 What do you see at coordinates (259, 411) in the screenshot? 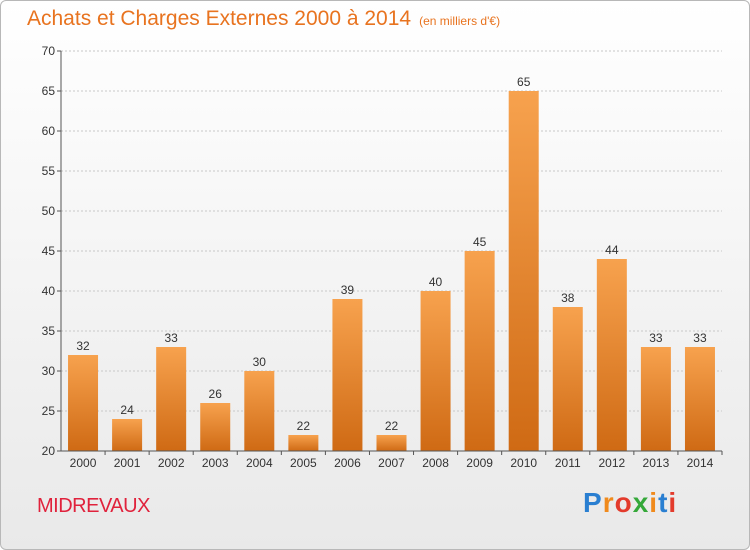
I see `bar-2004` at bounding box center [259, 411].